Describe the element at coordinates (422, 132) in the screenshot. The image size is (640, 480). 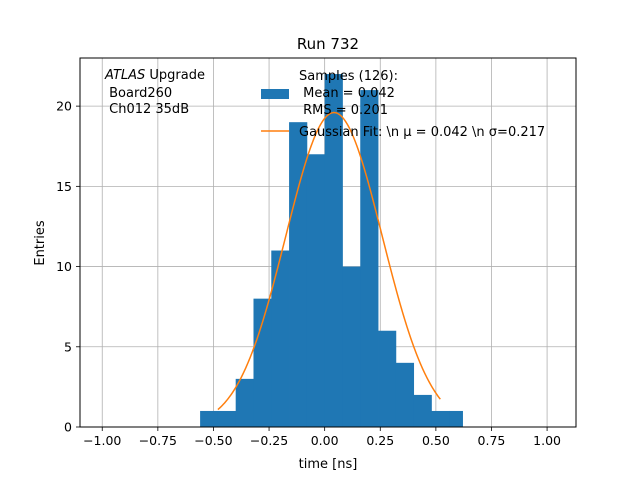
I see `legend-fit-label: Gaussian Fit: \n μ = 0.042 \n σ=0.217` at that location.